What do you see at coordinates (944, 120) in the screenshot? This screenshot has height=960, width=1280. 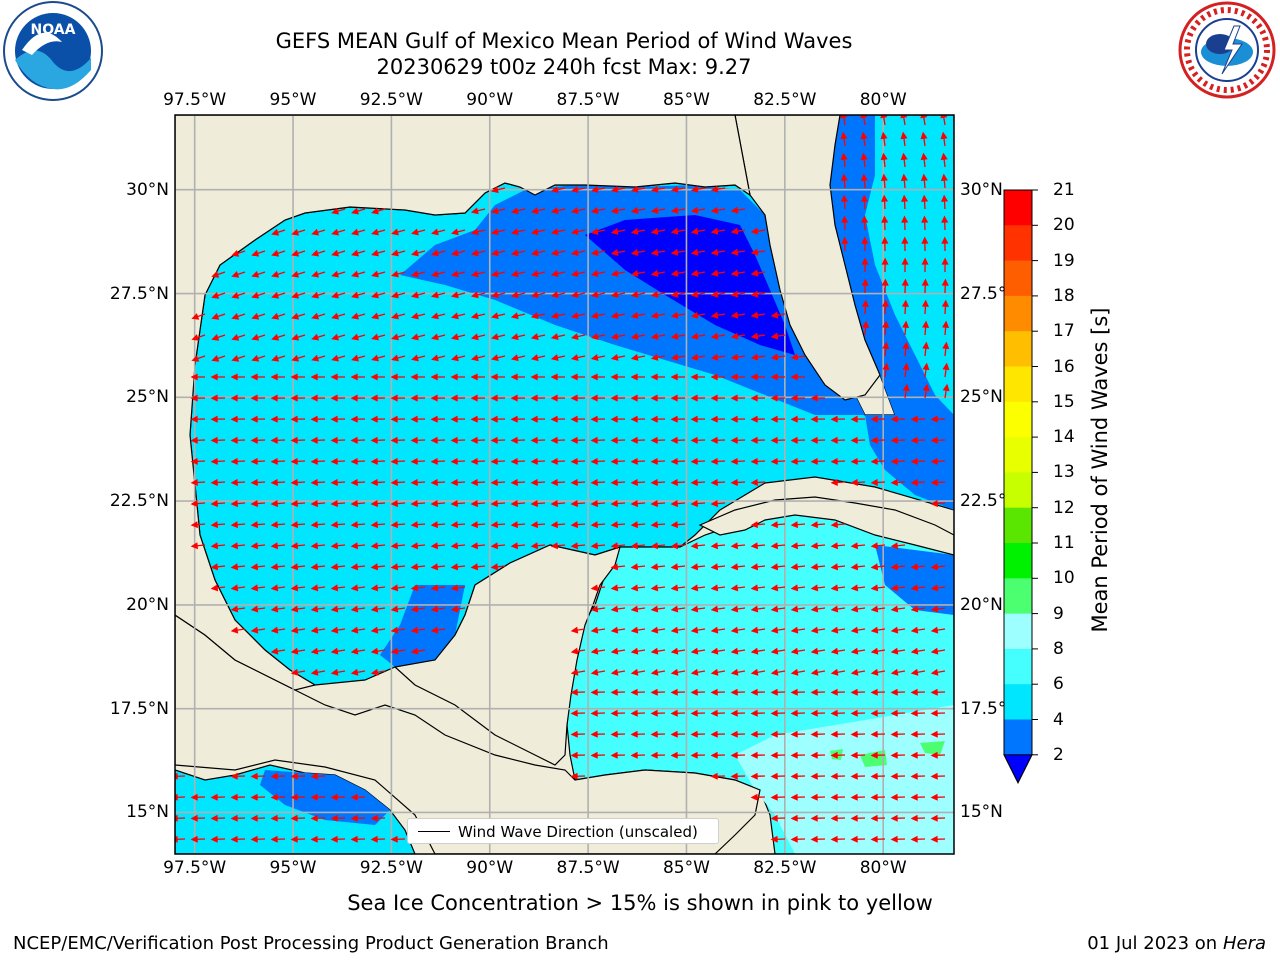 I see `wind-arrow` at bounding box center [944, 120].